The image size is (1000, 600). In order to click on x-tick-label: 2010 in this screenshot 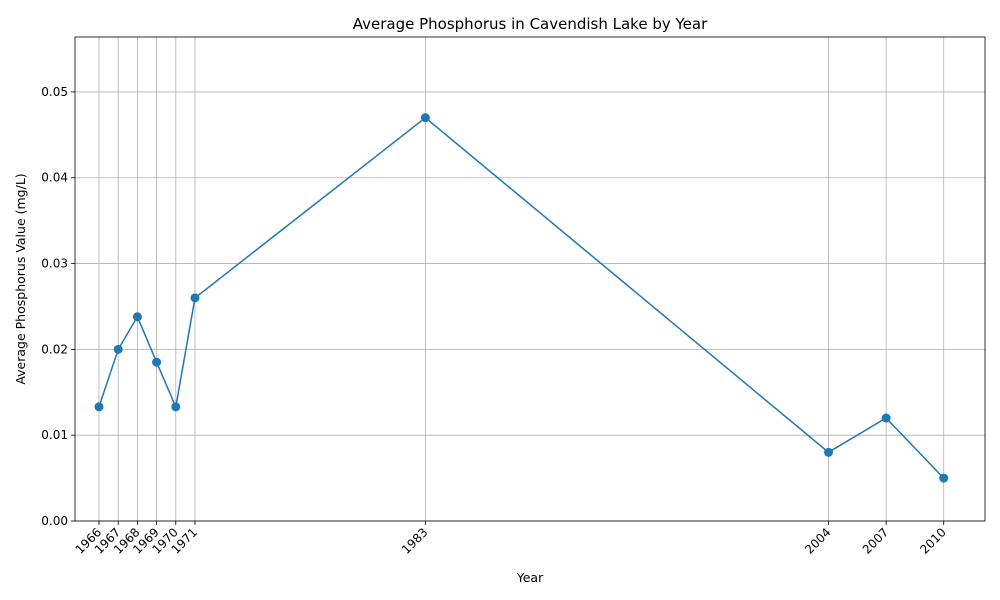, I will do `click(932, 540)`.